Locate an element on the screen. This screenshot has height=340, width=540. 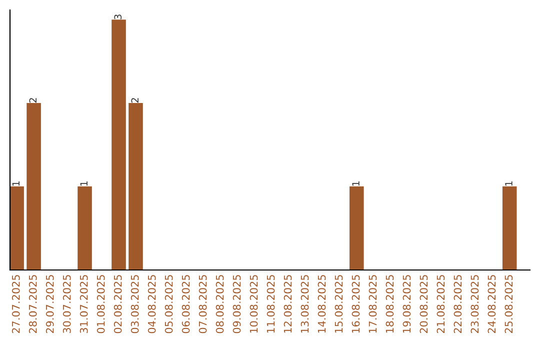
x-tick-label: 28.07.2025 is located at coordinates (32, 304).